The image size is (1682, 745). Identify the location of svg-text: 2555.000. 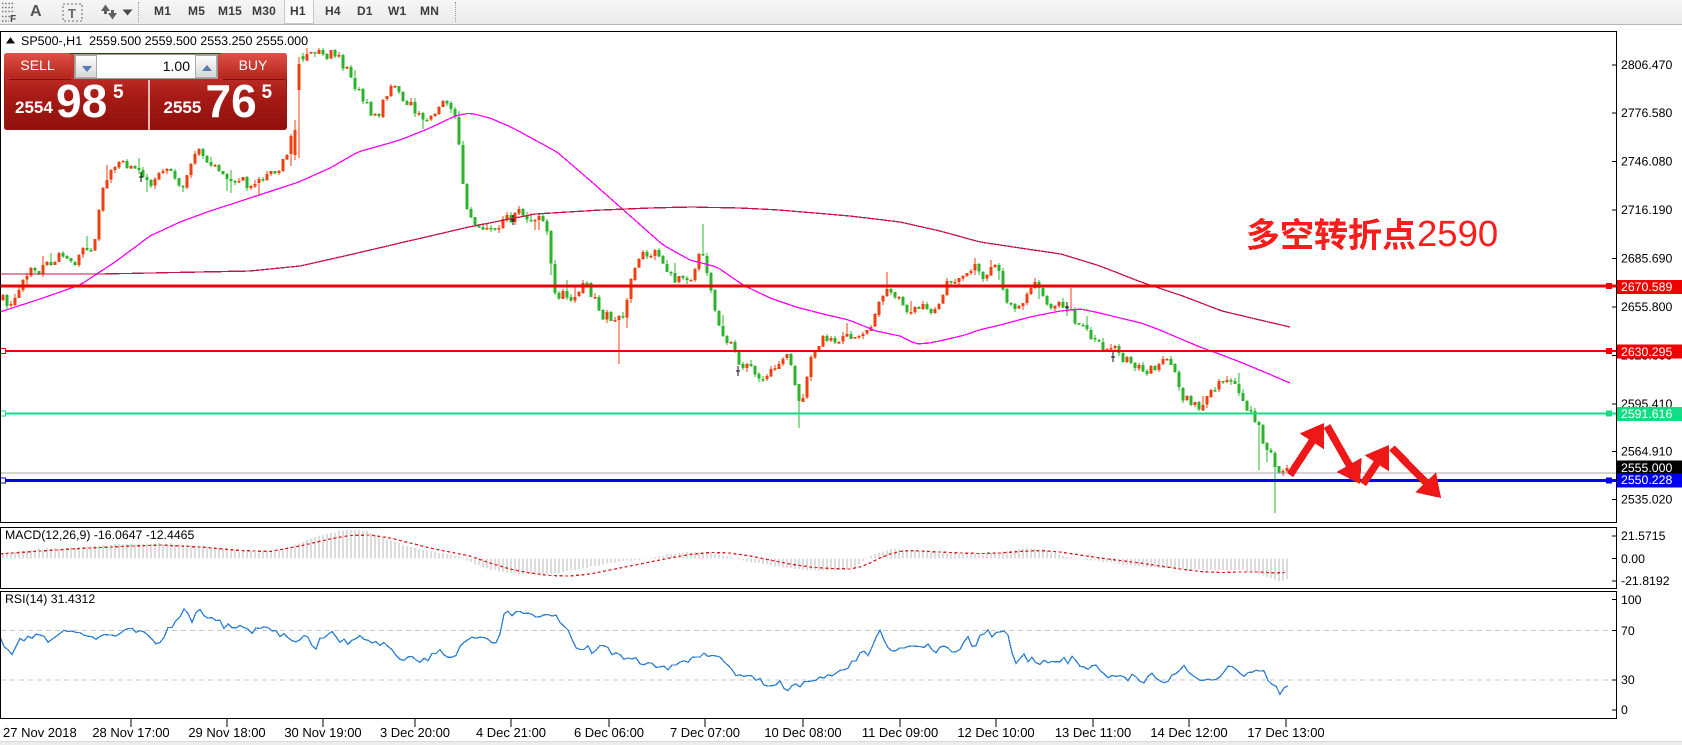
(1646, 468).